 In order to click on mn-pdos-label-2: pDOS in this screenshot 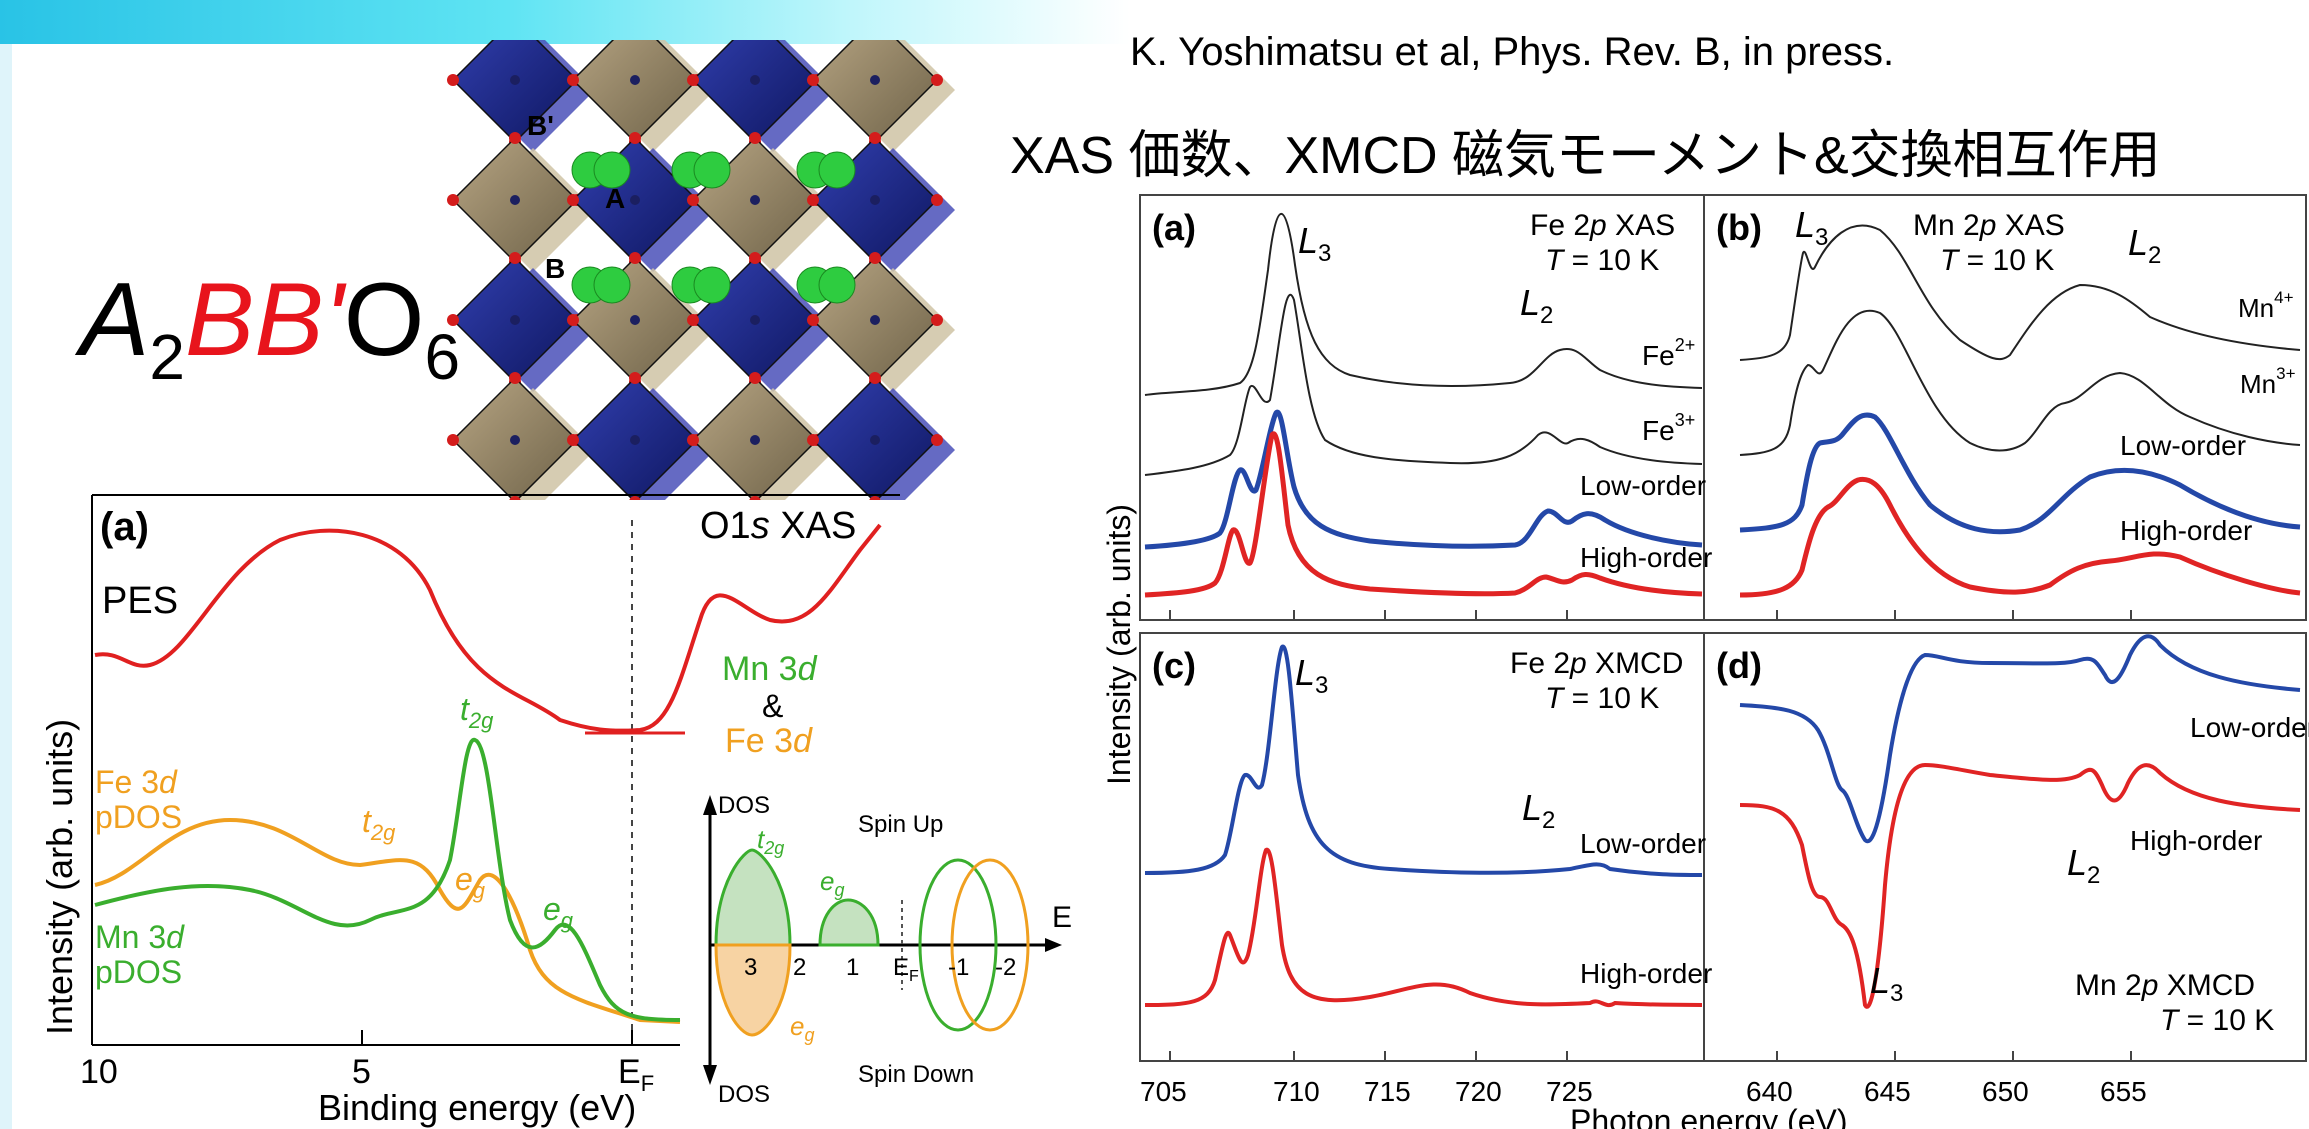, I will do `click(138, 972)`.